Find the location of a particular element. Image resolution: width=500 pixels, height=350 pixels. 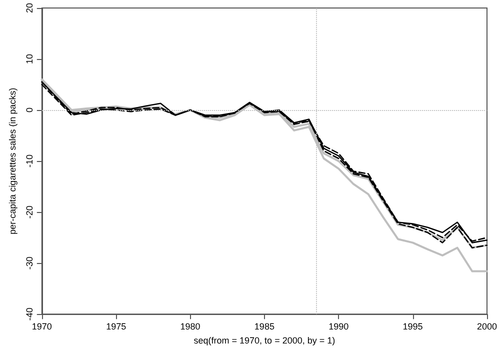

y-tick-label: 20 is located at coordinates (29, 8).